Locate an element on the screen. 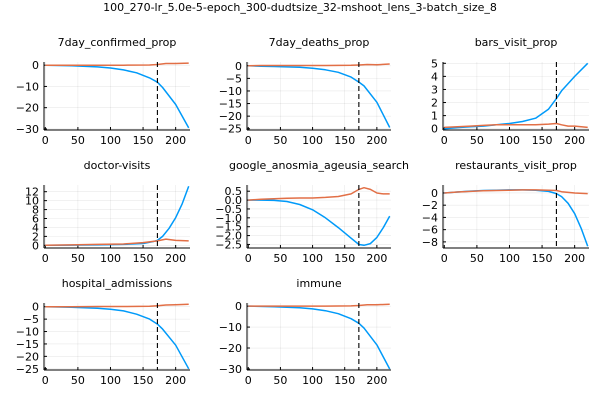 The image size is (600, 400). y-tick-label: 0.5 is located at coordinates (234, 191).